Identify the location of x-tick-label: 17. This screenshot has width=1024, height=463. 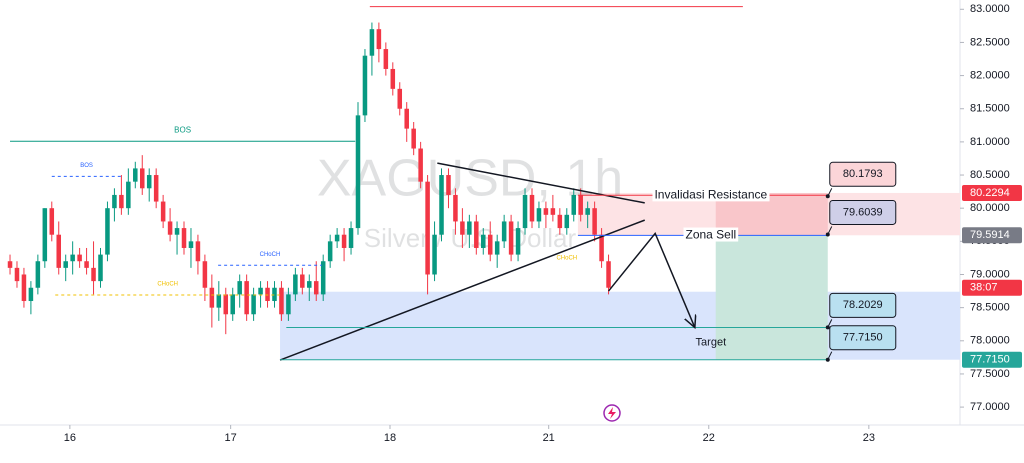
(231, 438).